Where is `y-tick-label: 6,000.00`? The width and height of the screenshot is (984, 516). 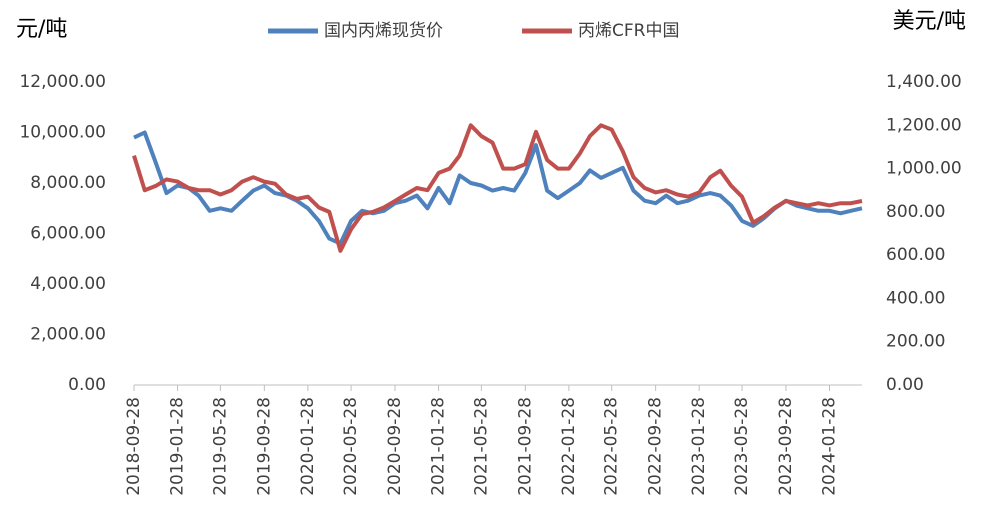 y-tick-label: 6,000.00 is located at coordinates (68, 234).